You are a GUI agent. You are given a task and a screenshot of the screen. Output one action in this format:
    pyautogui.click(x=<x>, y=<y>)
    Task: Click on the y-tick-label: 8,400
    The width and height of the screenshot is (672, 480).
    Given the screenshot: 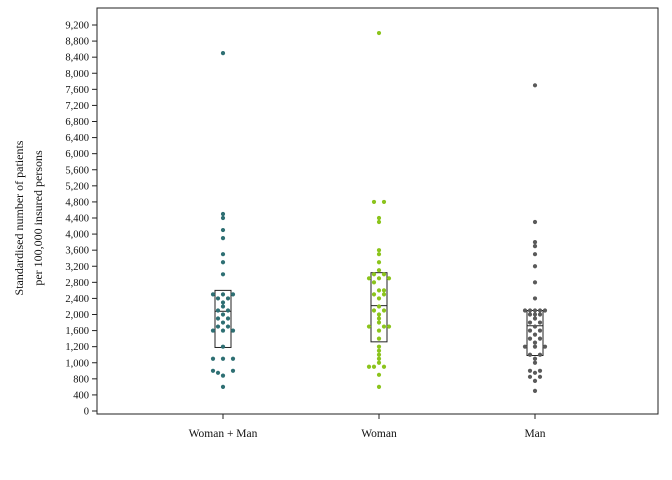 What is the action you would take?
    pyautogui.click(x=77, y=58)
    